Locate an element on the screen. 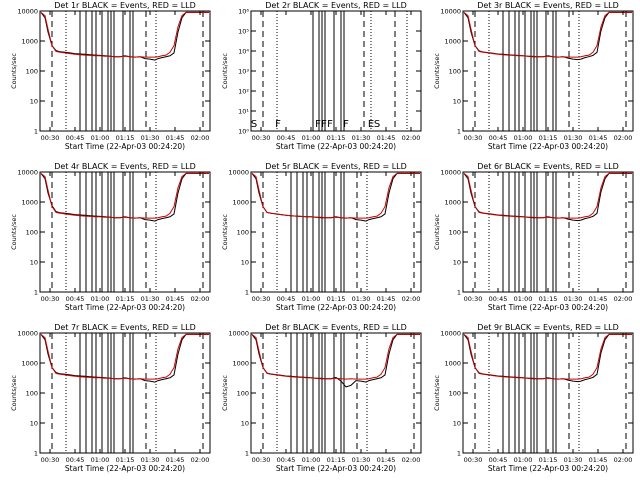 This screenshot has height=480, width=640. y-tick-label: 10⁶ is located at coordinates (243, 12).